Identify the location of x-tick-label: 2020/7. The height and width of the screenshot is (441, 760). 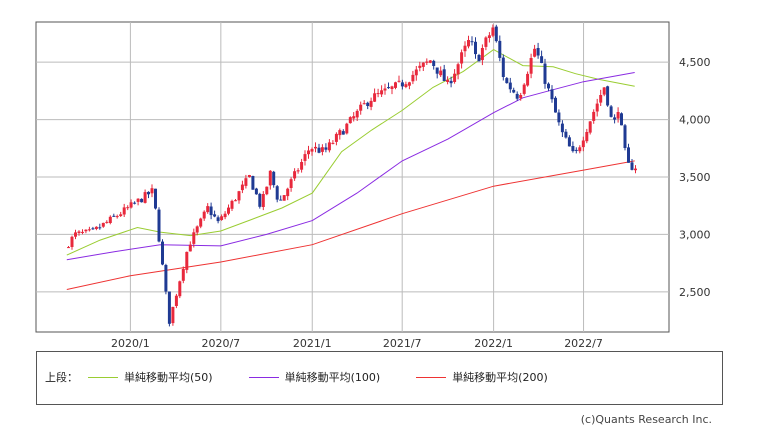
(220, 343).